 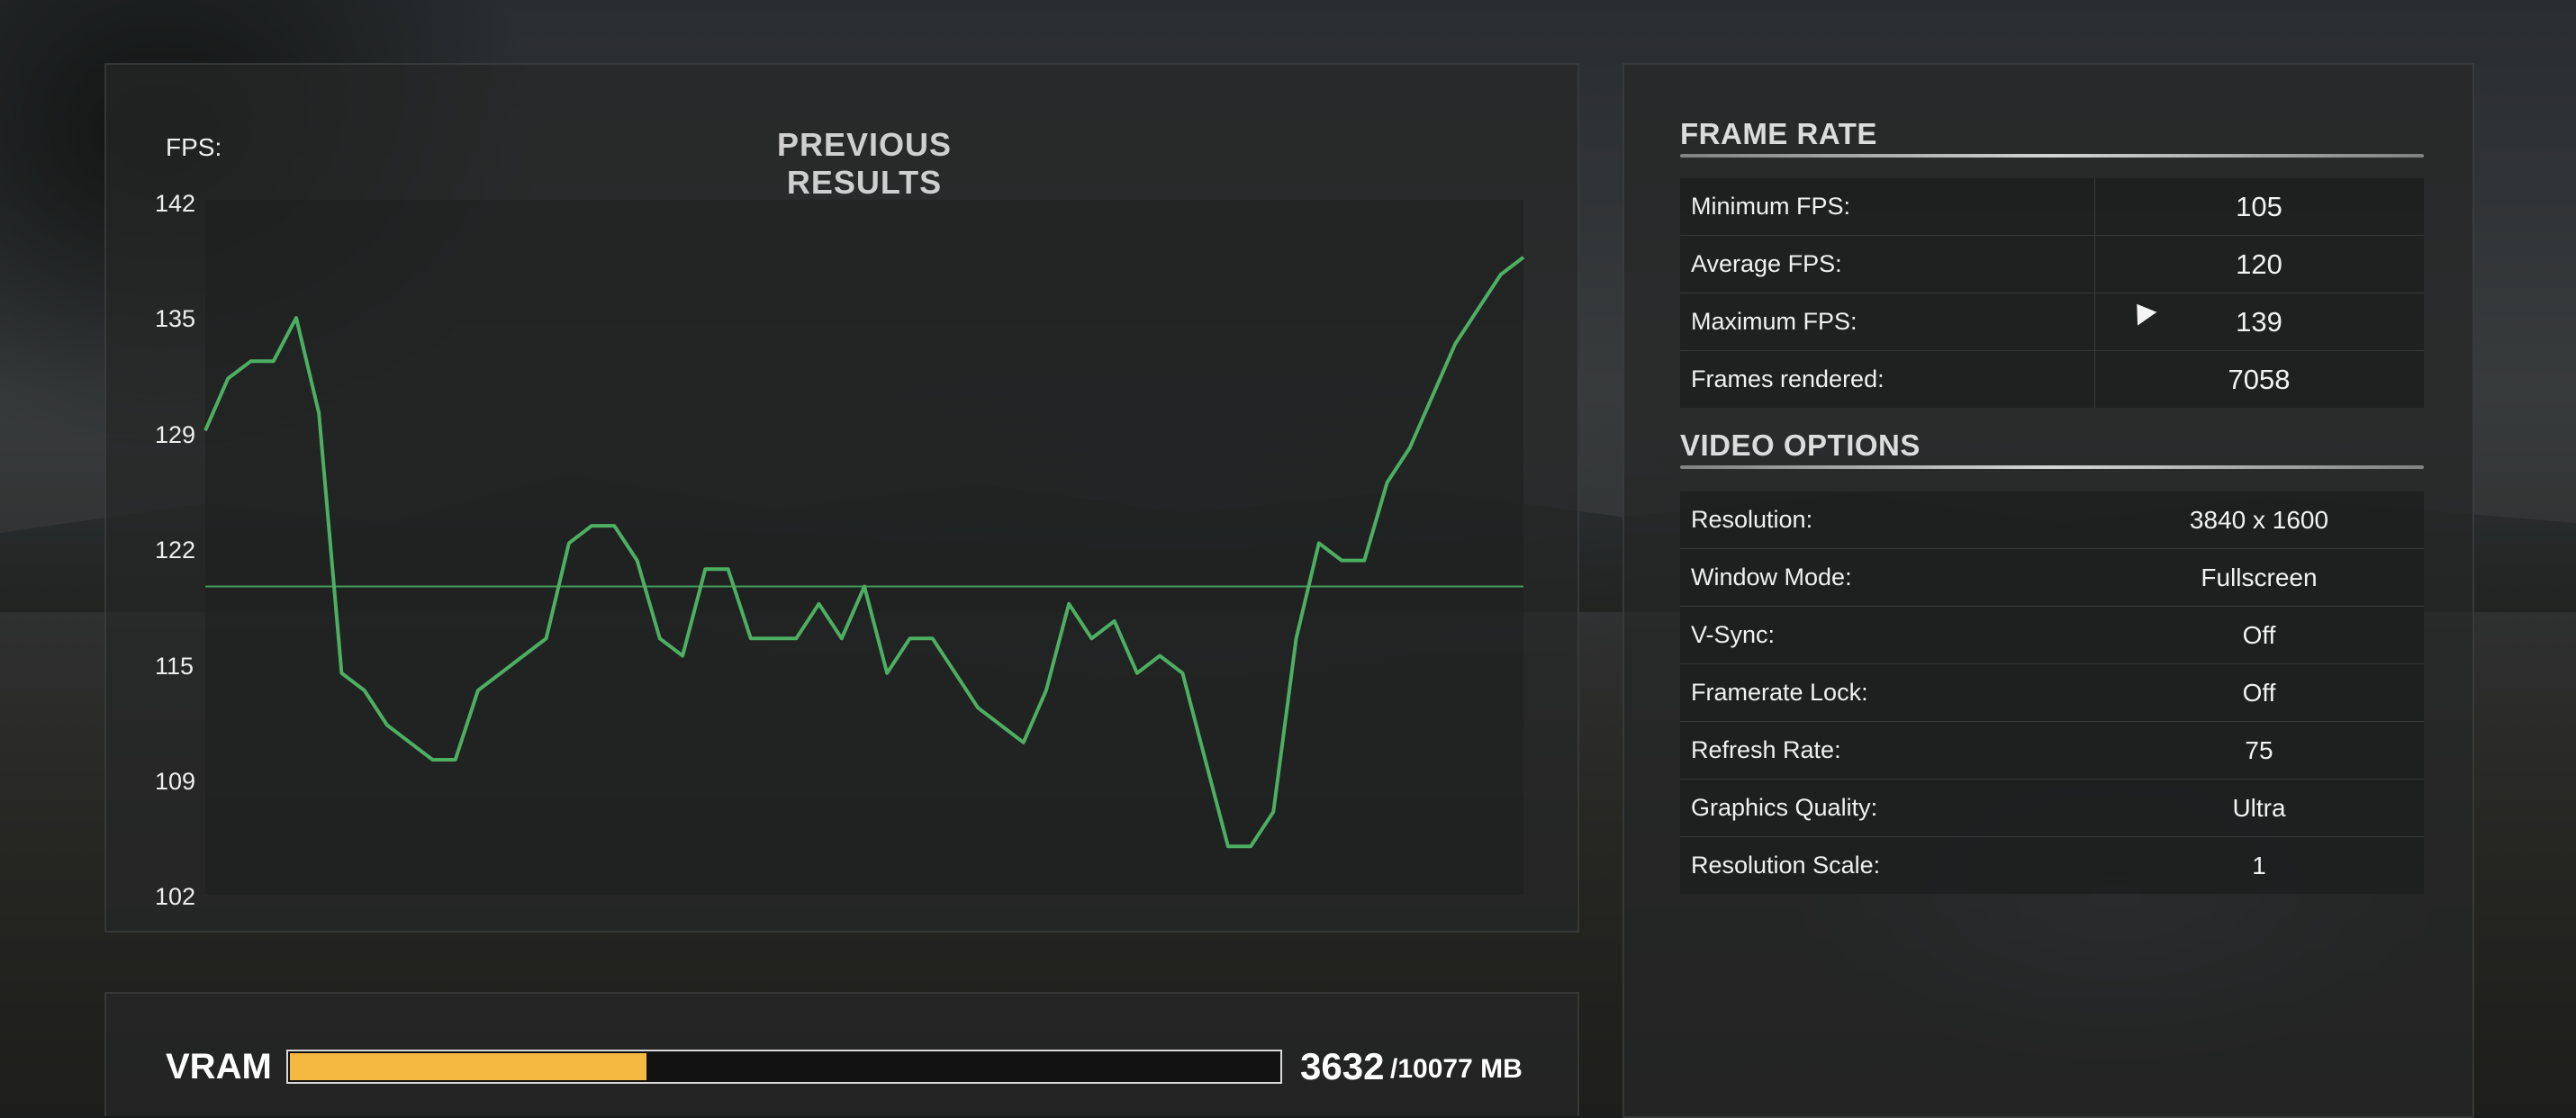 I want to click on graphics-quality-value: Ultra, so click(x=2259, y=808).